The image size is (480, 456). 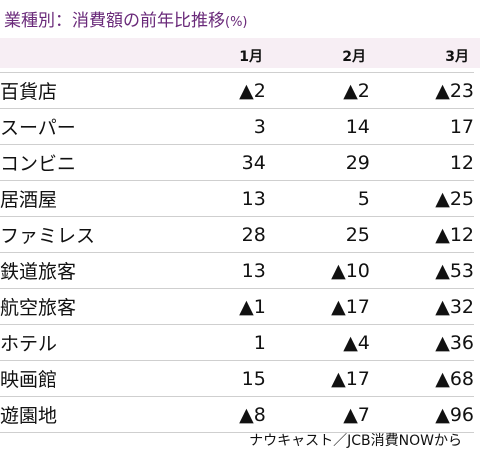 What do you see at coordinates (317, 162) in the screenshot?
I see `value-cell-feb: 29` at bounding box center [317, 162].